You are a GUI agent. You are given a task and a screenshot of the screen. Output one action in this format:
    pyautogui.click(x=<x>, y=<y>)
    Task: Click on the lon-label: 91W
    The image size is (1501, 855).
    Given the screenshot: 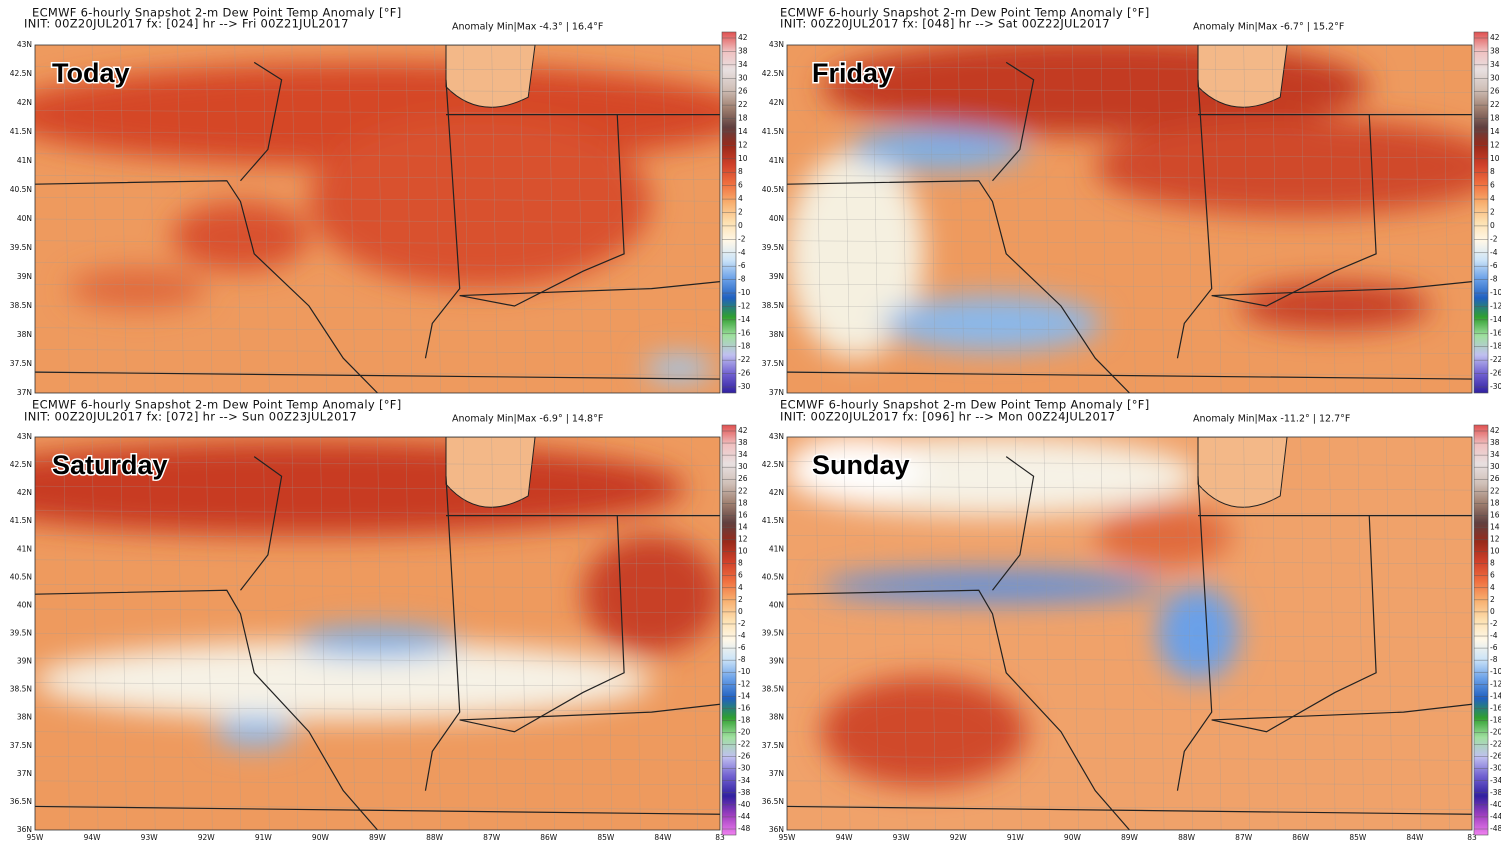 What is the action you would take?
    pyautogui.click(x=1016, y=837)
    